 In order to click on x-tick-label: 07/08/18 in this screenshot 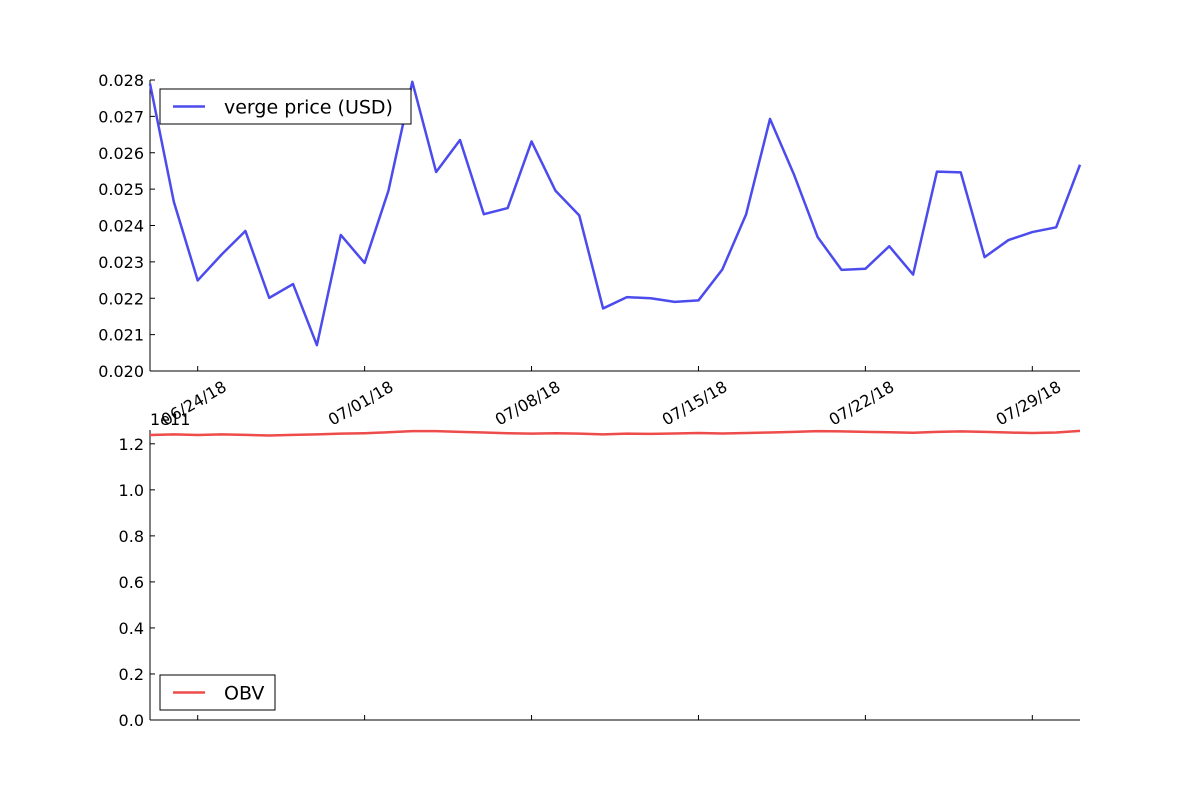, I will do `click(528, 403)`.